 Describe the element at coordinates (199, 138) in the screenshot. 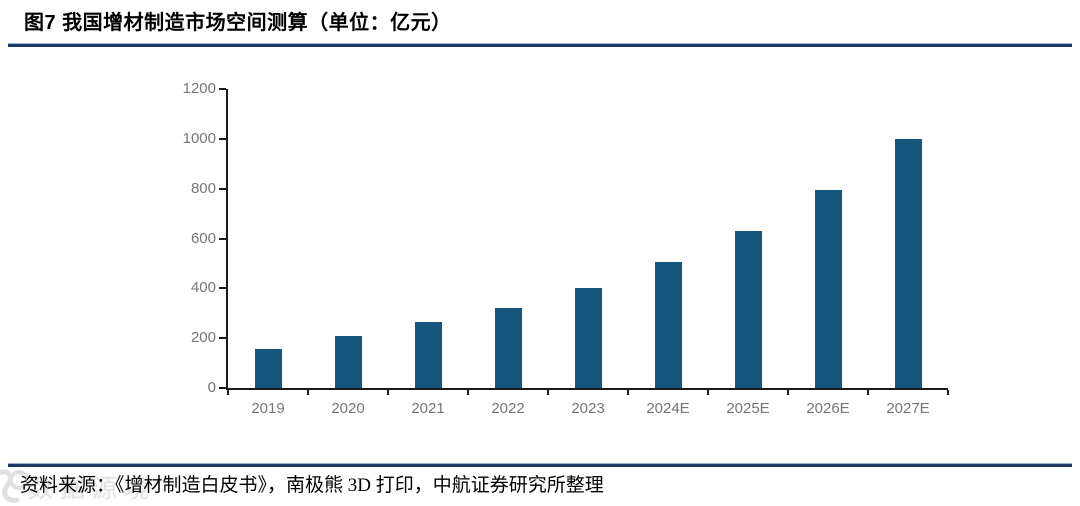

I see `y-tick-label: 1000` at that location.